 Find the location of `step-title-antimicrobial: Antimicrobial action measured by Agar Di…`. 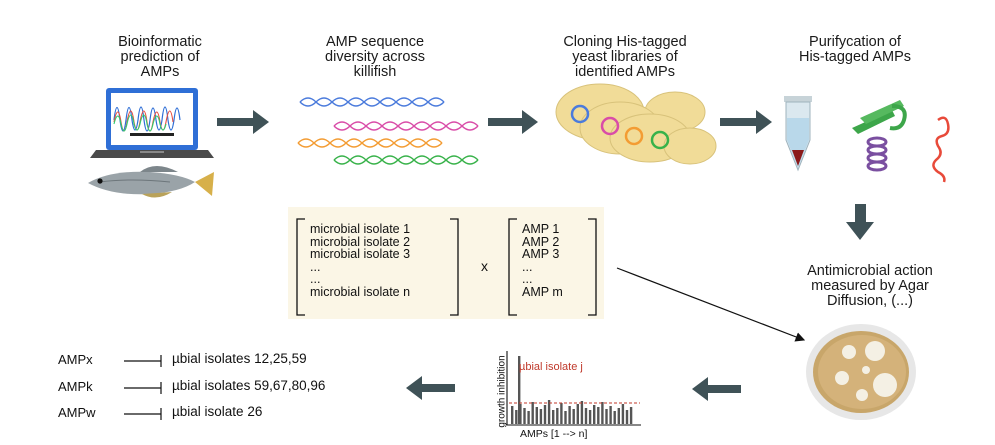

step-title-antimicrobial: Antimicrobial action measured by Agar Di… is located at coordinates (870, 286).